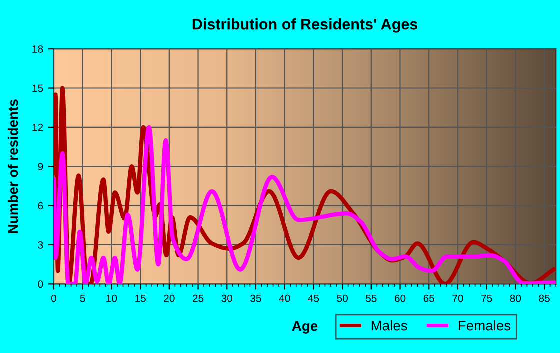 The image size is (560, 353). I want to click on y-tick-label: 6, so click(41, 206).